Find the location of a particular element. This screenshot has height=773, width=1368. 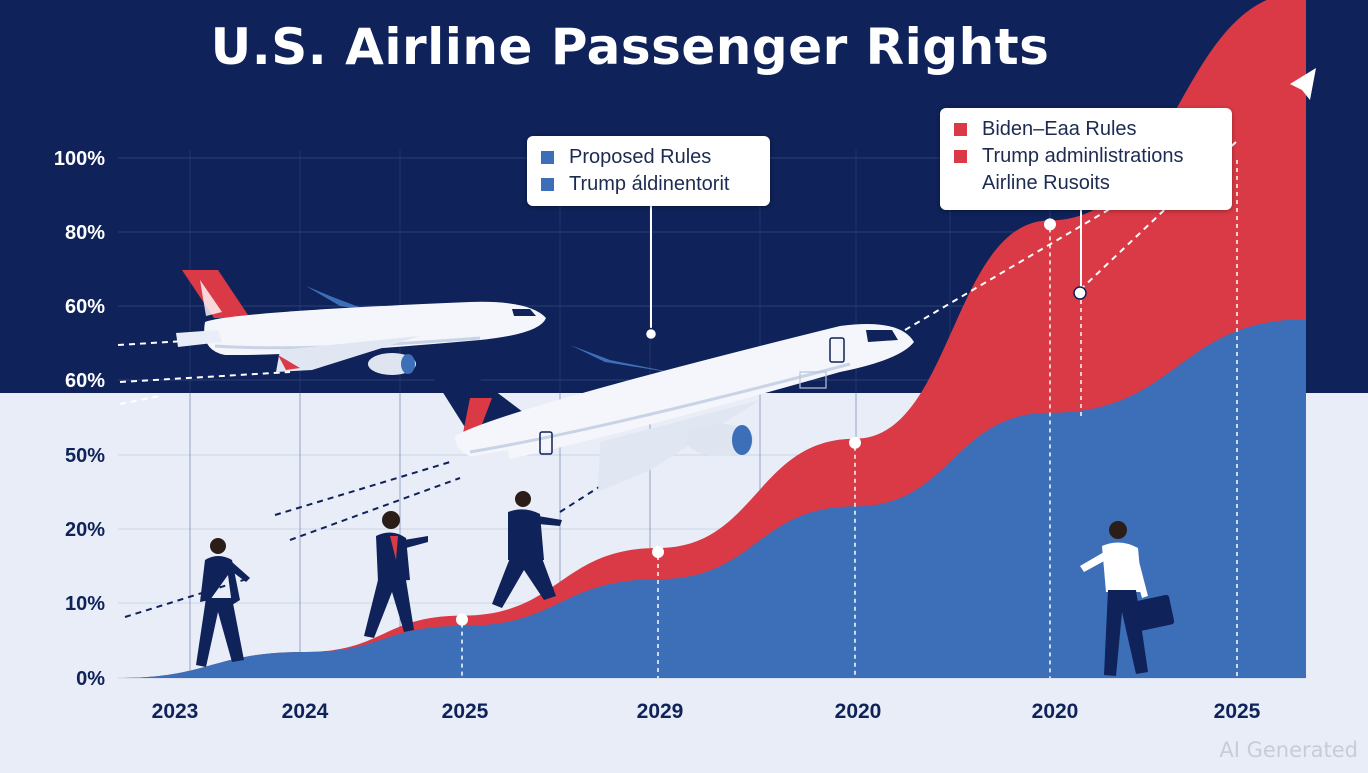

x-tick-label: 2023 is located at coordinates (175, 711).